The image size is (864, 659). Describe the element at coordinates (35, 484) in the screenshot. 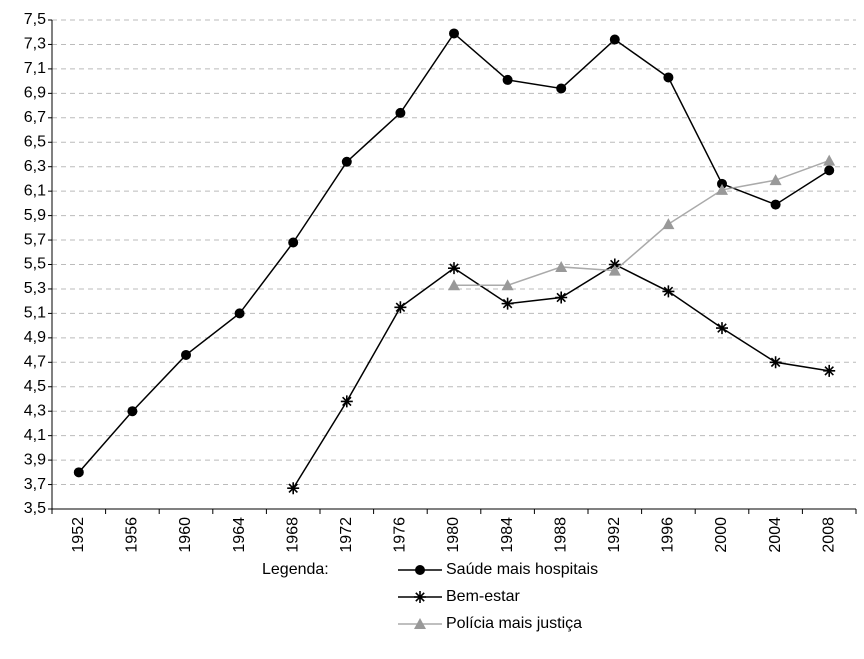

I see `y-tick-label: 3,7` at that location.